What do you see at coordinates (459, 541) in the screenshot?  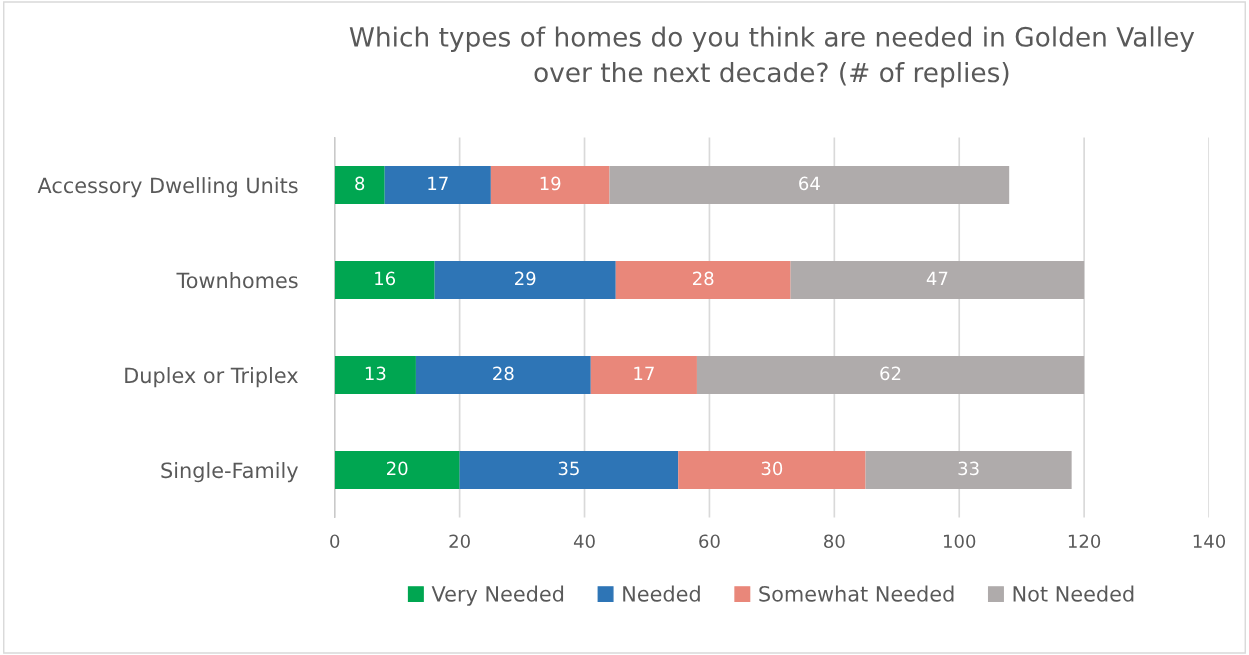 I see `x-tick-label: 20` at bounding box center [459, 541].